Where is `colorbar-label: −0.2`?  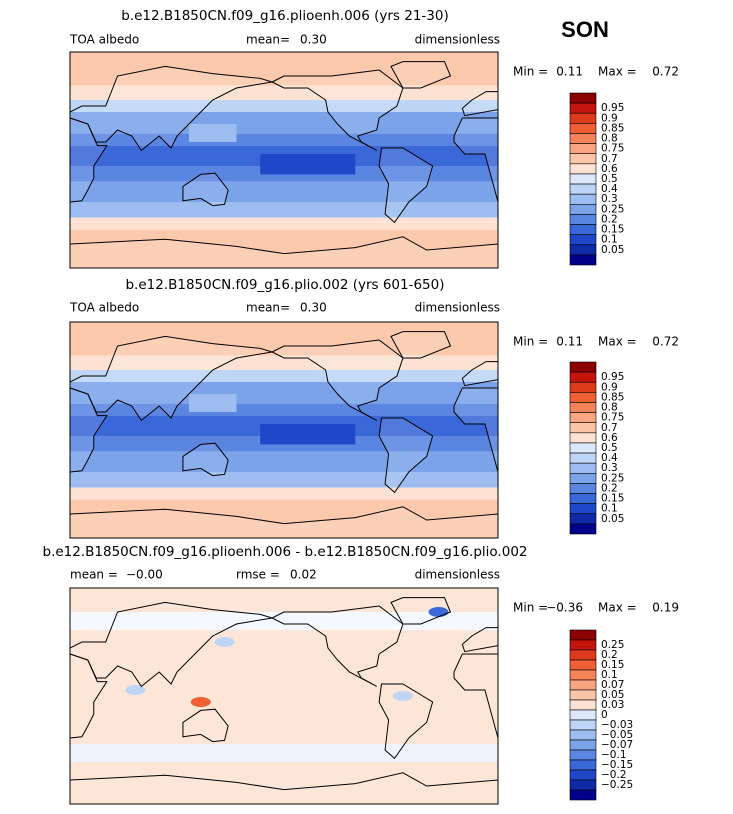
colorbar-label: −0.2 is located at coordinates (614, 775).